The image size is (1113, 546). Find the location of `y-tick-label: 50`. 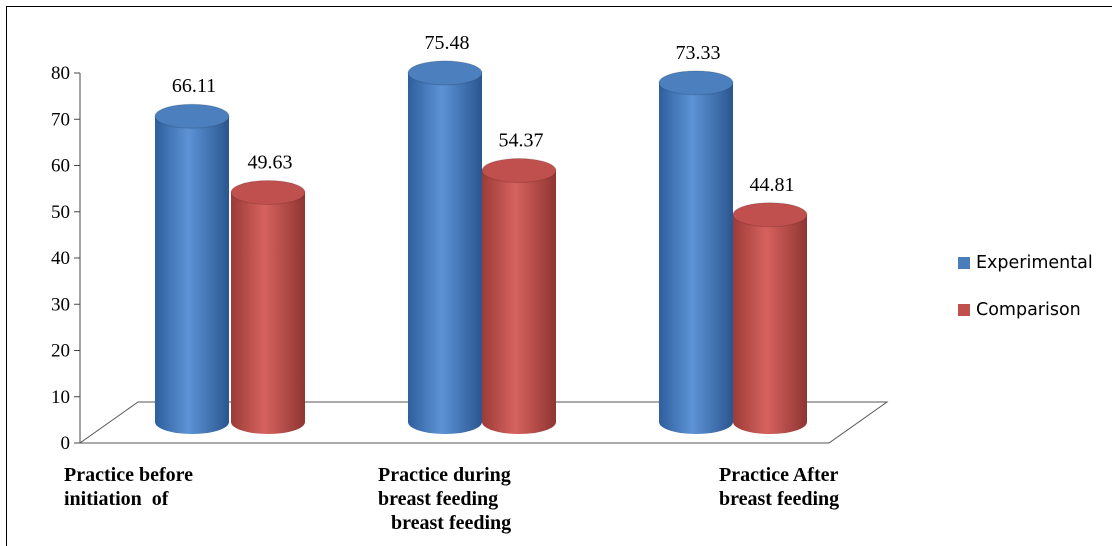

y-tick-label: 50 is located at coordinates (60, 212).